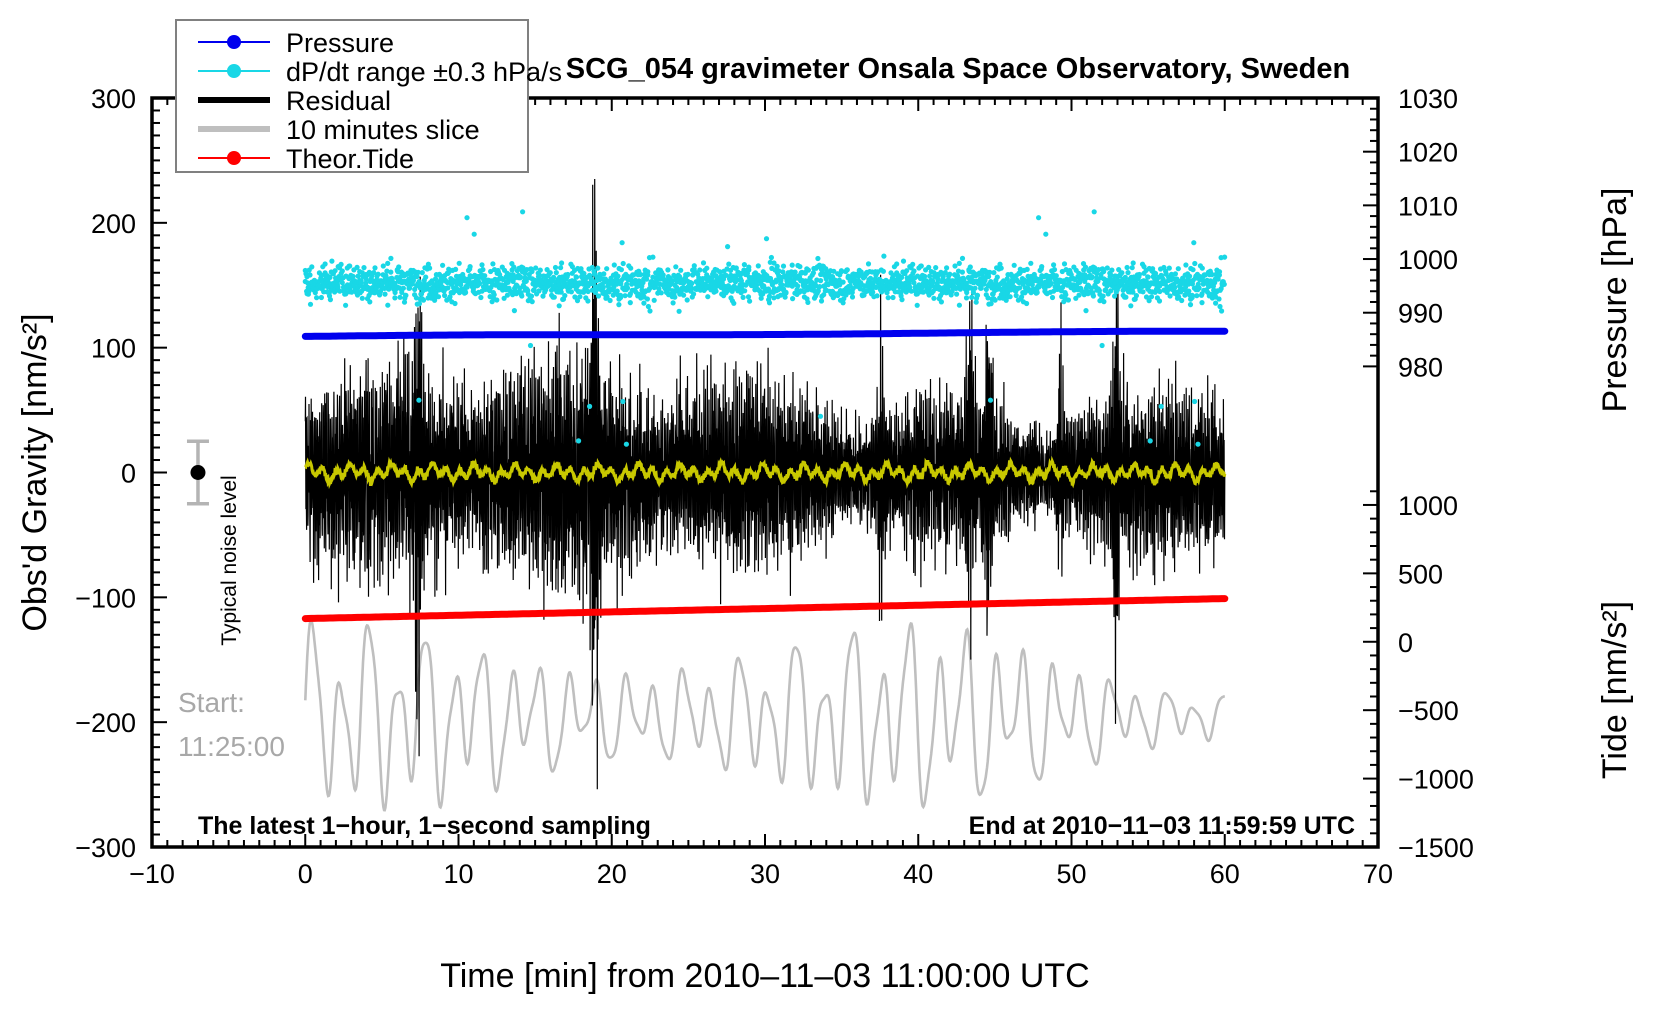 The height and width of the screenshot is (1020, 1676). Describe the element at coordinates (1225, 874) in the screenshot. I see `x-tick-label: 60` at that location.